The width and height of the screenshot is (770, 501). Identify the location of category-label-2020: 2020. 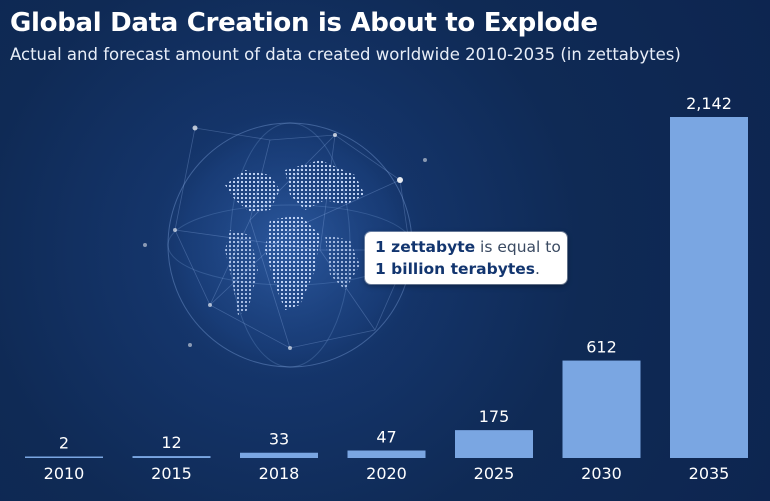
(386, 473).